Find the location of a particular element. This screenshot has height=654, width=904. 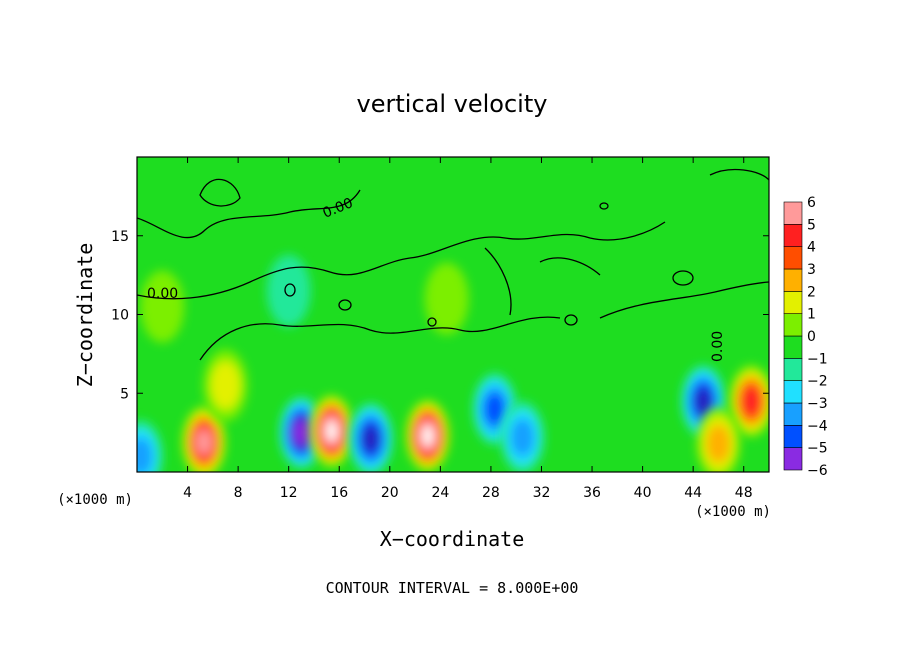

colorbar-label: 1 is located at coordinates (811, 315).